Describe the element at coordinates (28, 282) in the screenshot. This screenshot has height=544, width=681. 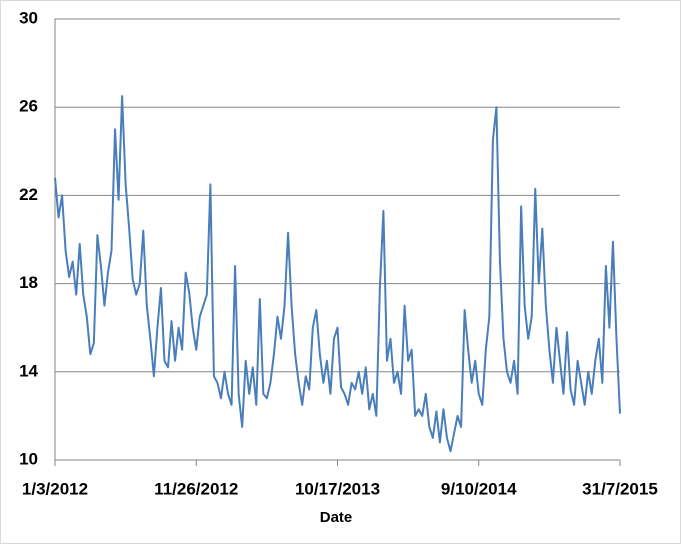
I see `y-tick-label: 18` at that location.